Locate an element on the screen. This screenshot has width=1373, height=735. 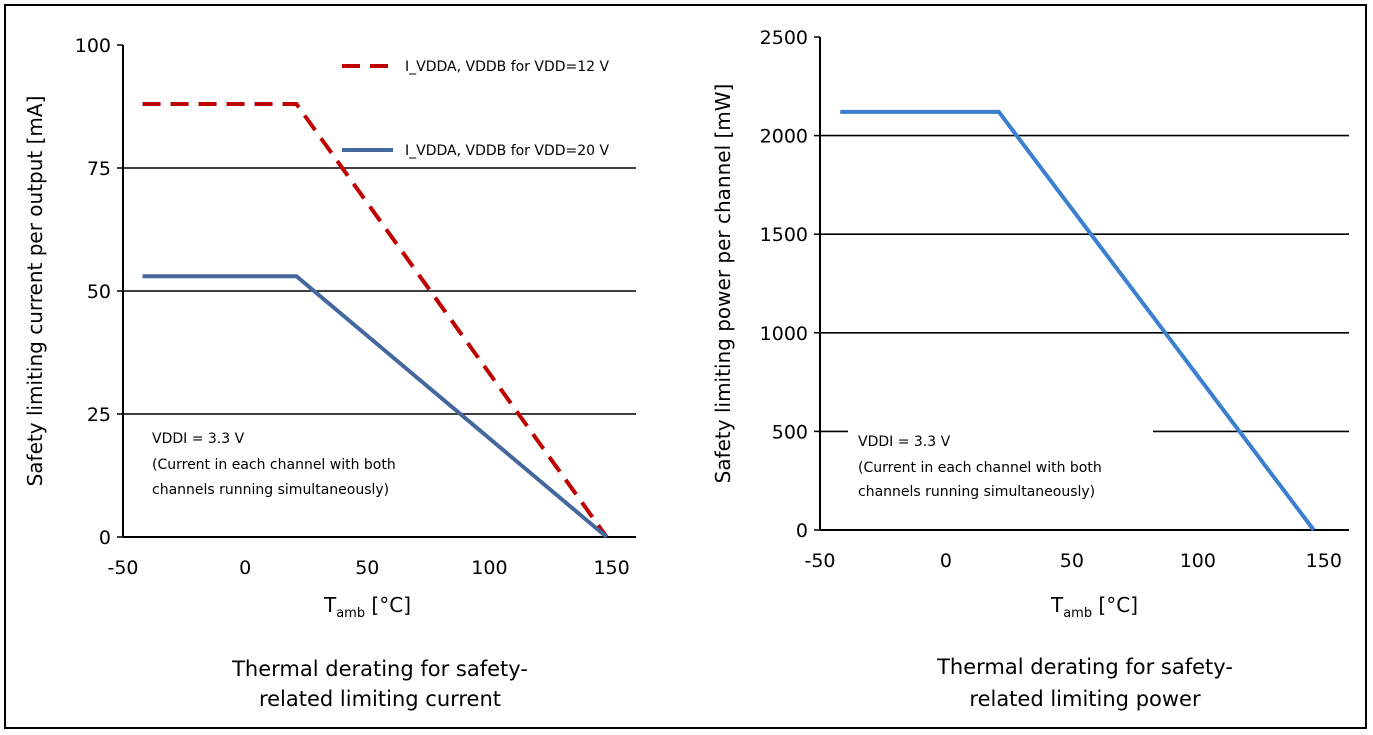
left-y-tick-label: 50 is located at coordinates (99, 292).